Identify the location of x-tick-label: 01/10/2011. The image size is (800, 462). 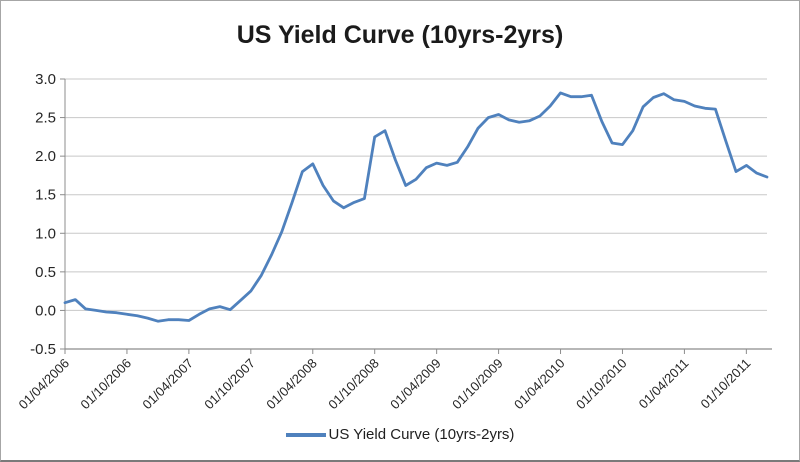
(726, 384).